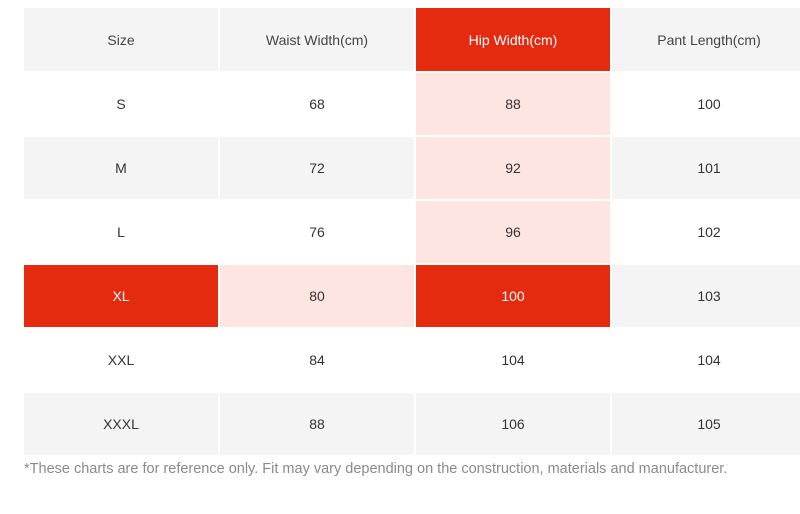 This screenshot has height=514, width=800. What do you see at coordinates (706, 168) in the screenshot?
I see `cell-length-m: 101` at bounding box center [706, 168].